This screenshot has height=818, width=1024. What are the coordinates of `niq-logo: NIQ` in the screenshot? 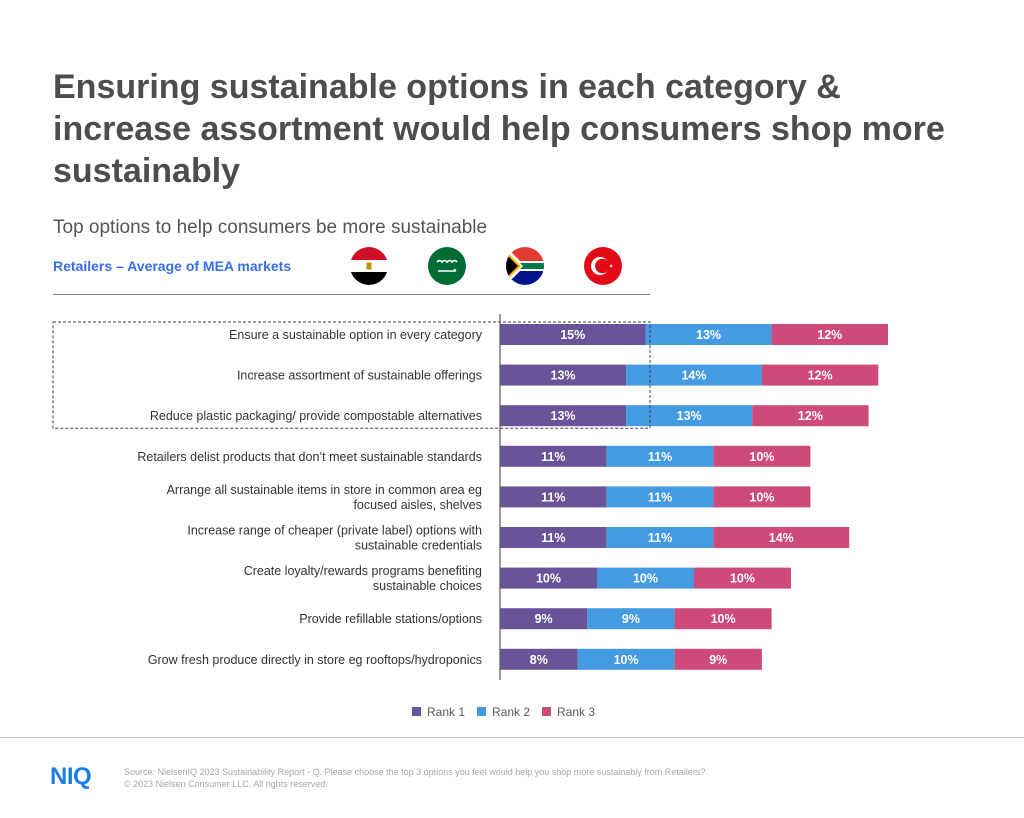 It's located at (71, 776).